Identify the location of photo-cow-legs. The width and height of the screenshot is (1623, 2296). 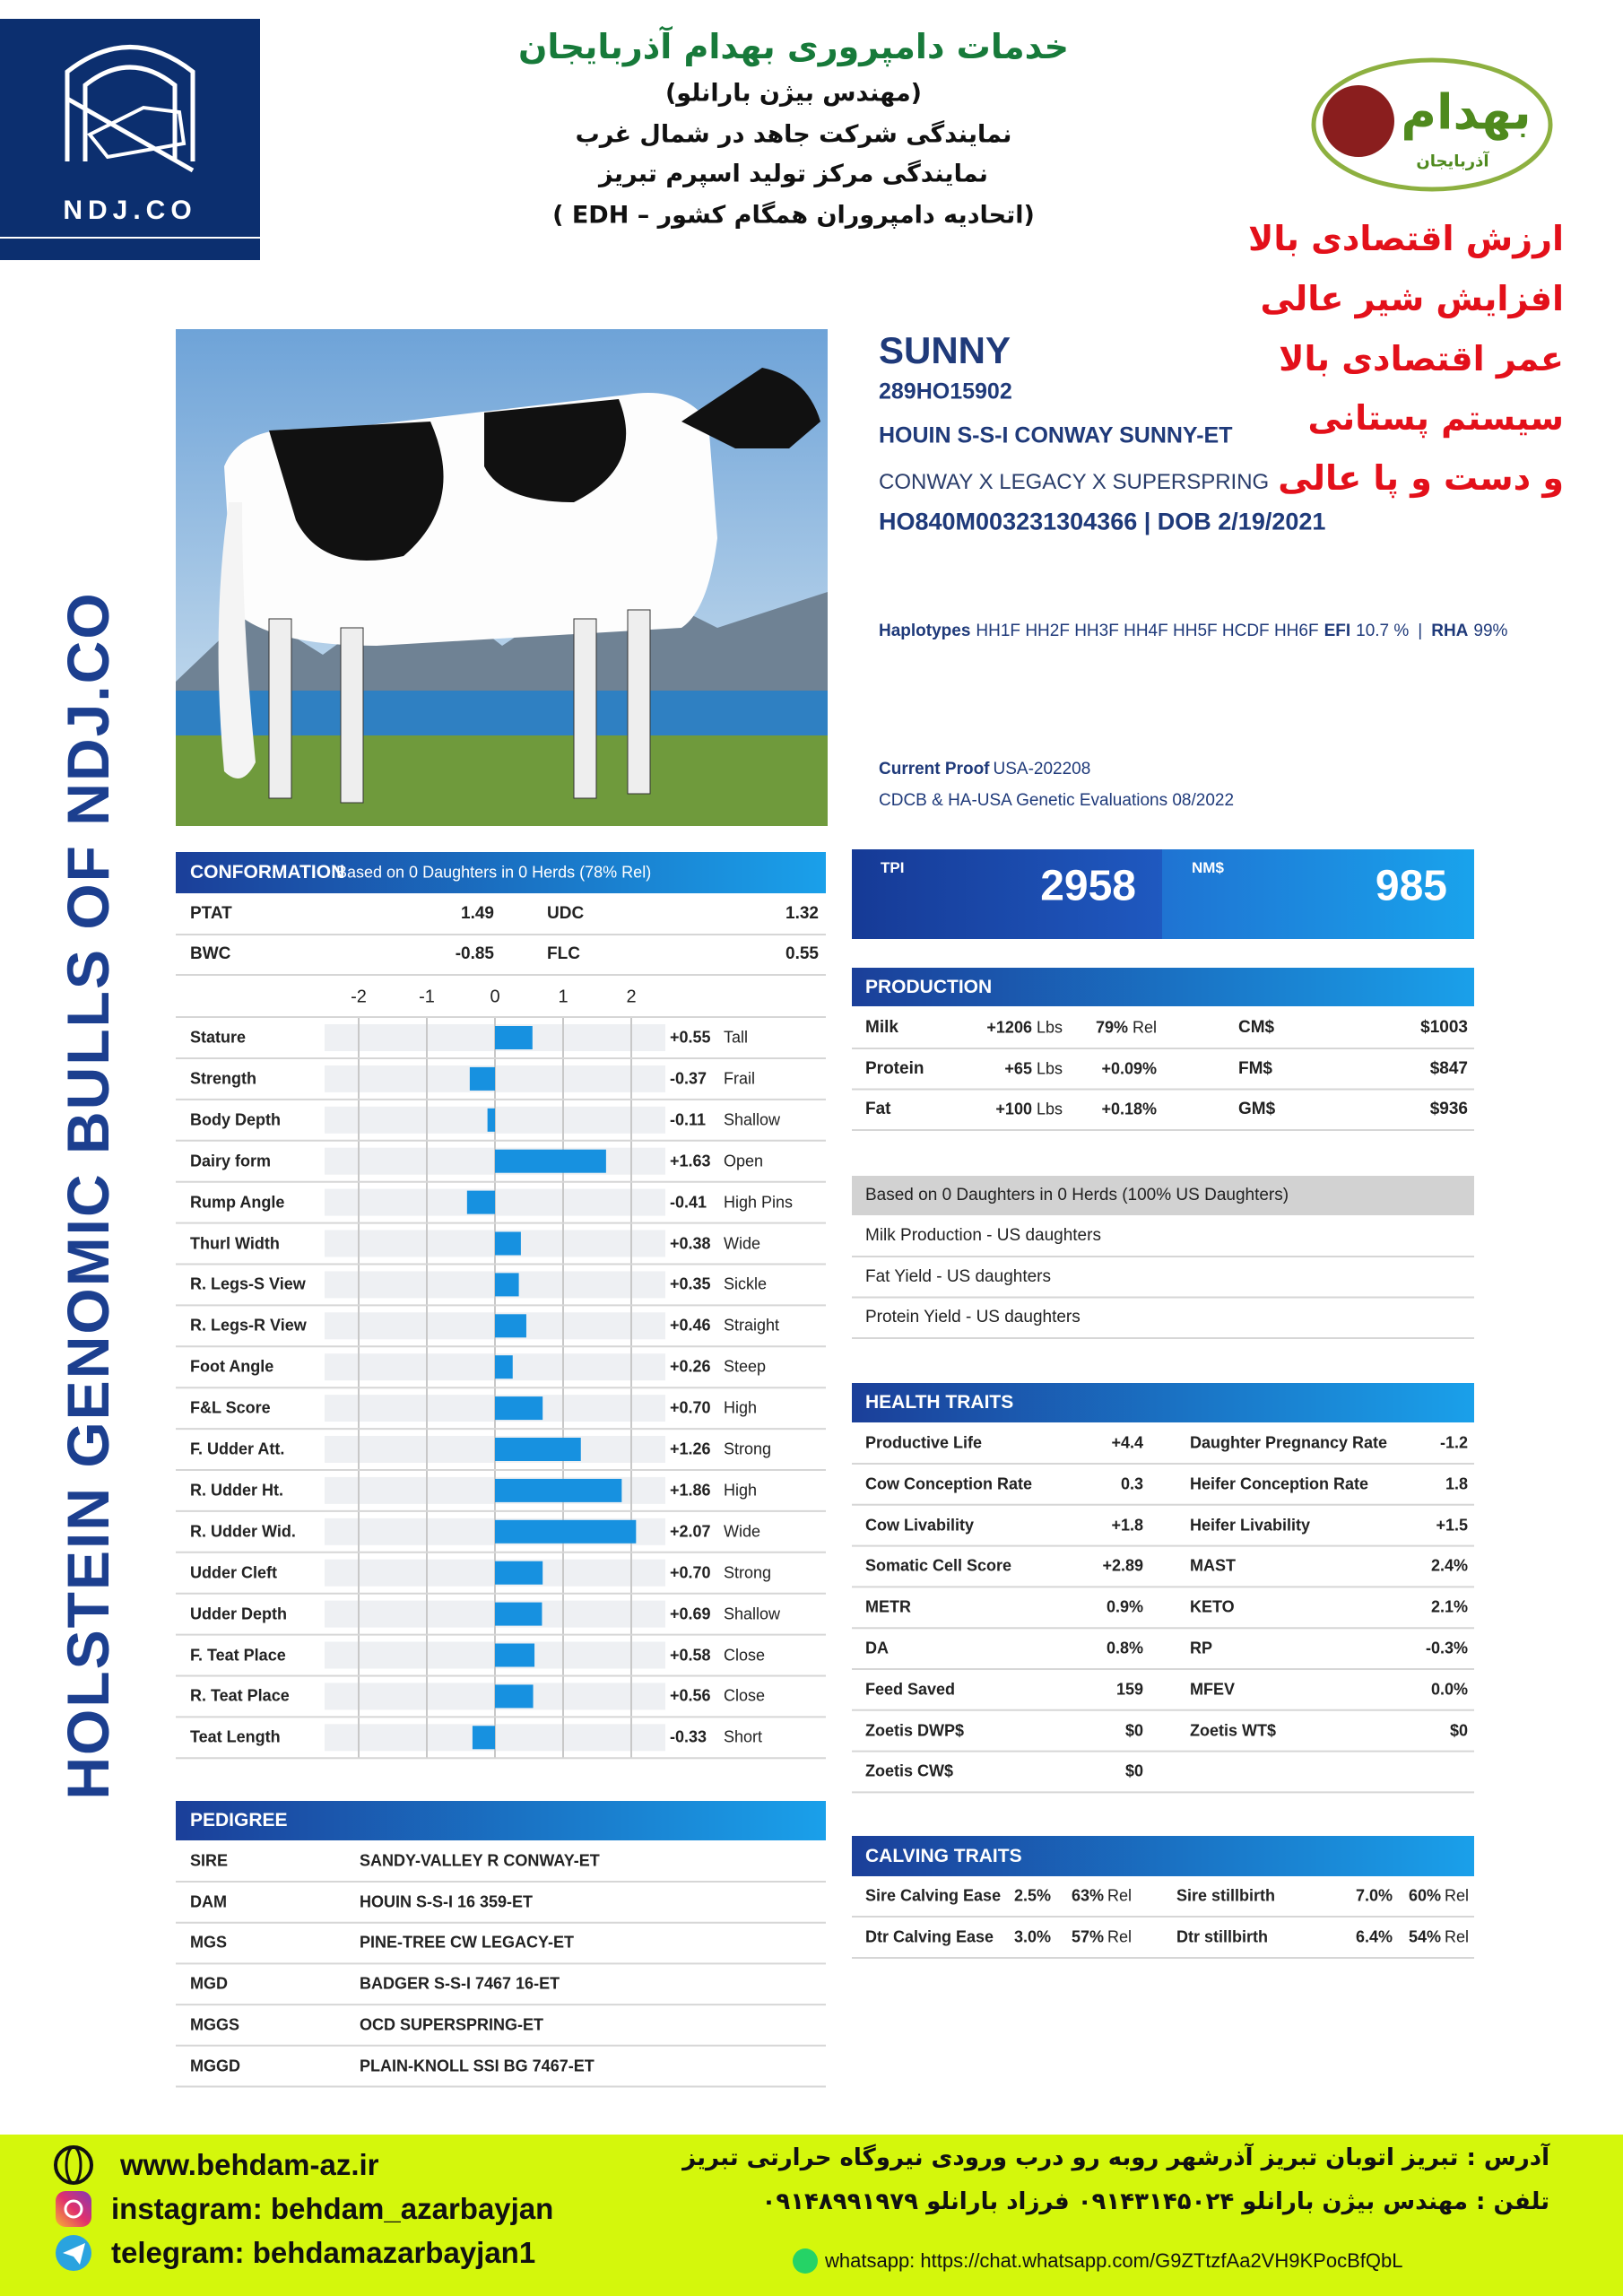
(460, 706).